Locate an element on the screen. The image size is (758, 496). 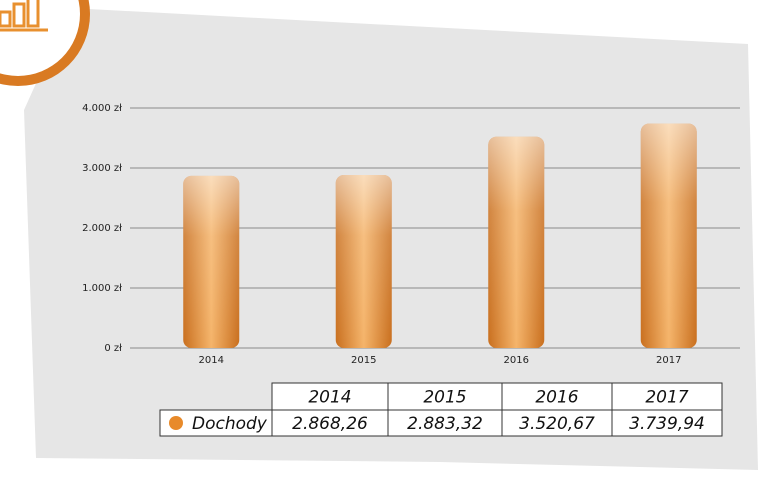
legend-label: Dochody is located at coordinates (230, 424).